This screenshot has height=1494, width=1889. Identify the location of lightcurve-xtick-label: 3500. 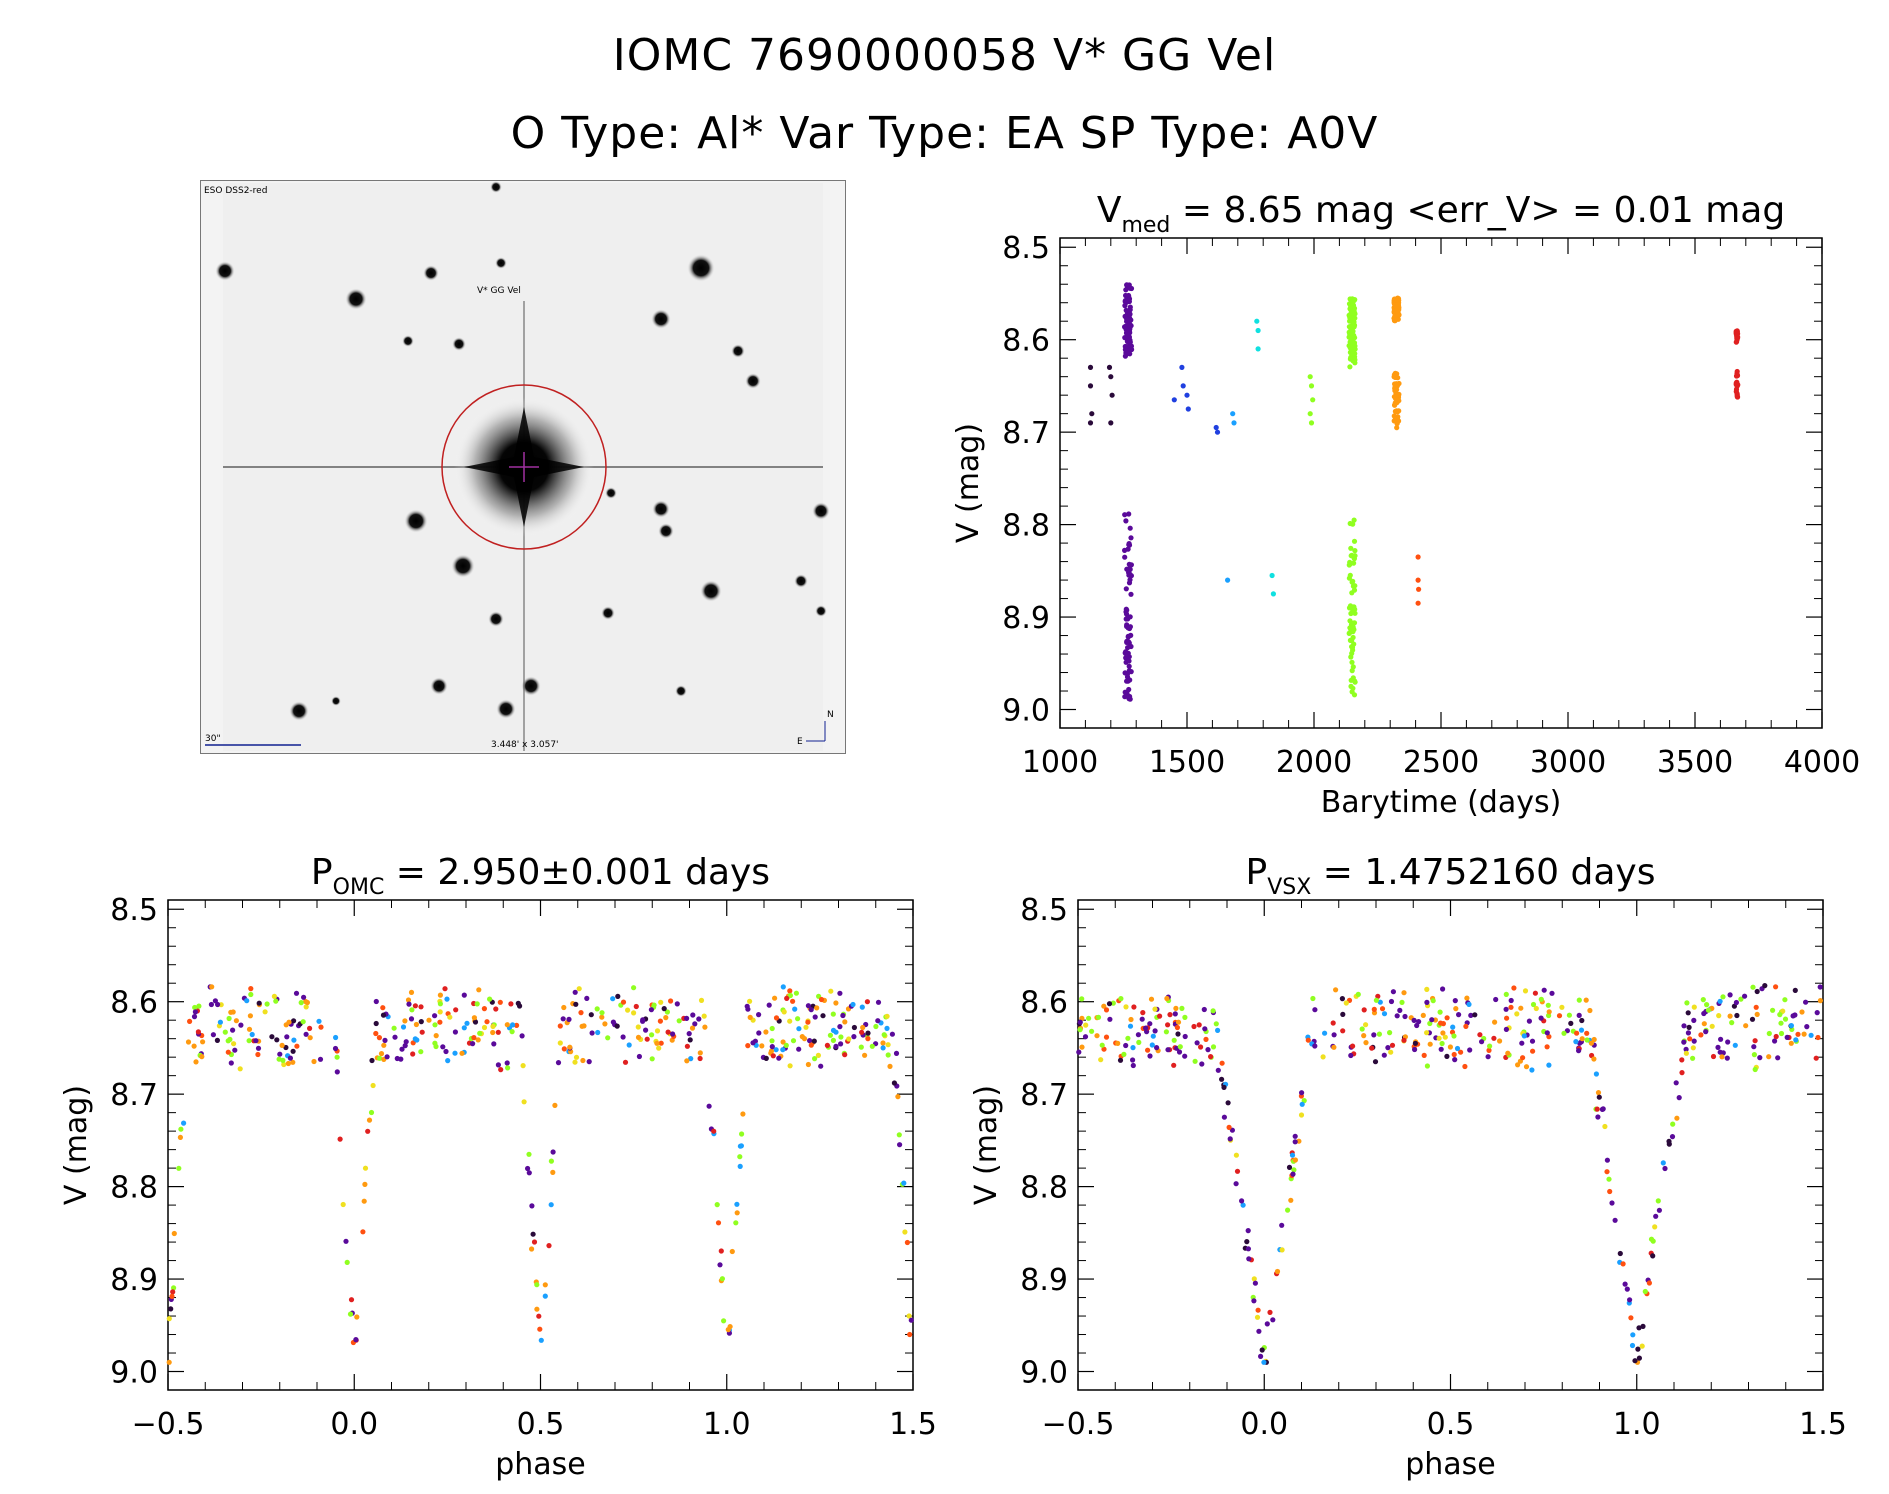
(1695, 762).